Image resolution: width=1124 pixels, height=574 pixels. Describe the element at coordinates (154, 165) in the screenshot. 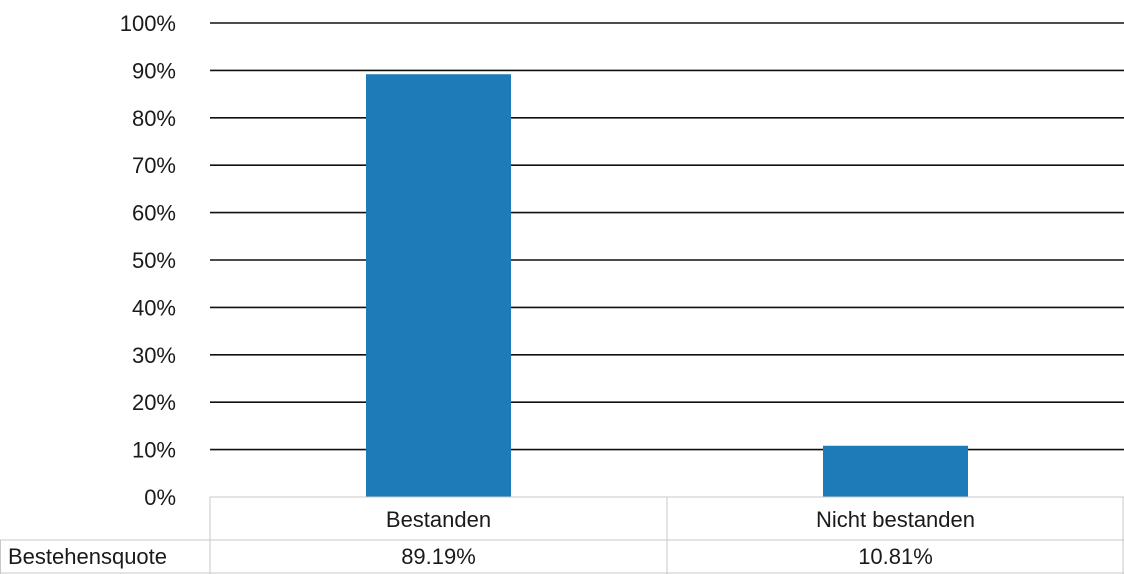

I see `y-tick-label: 70%` at that location.